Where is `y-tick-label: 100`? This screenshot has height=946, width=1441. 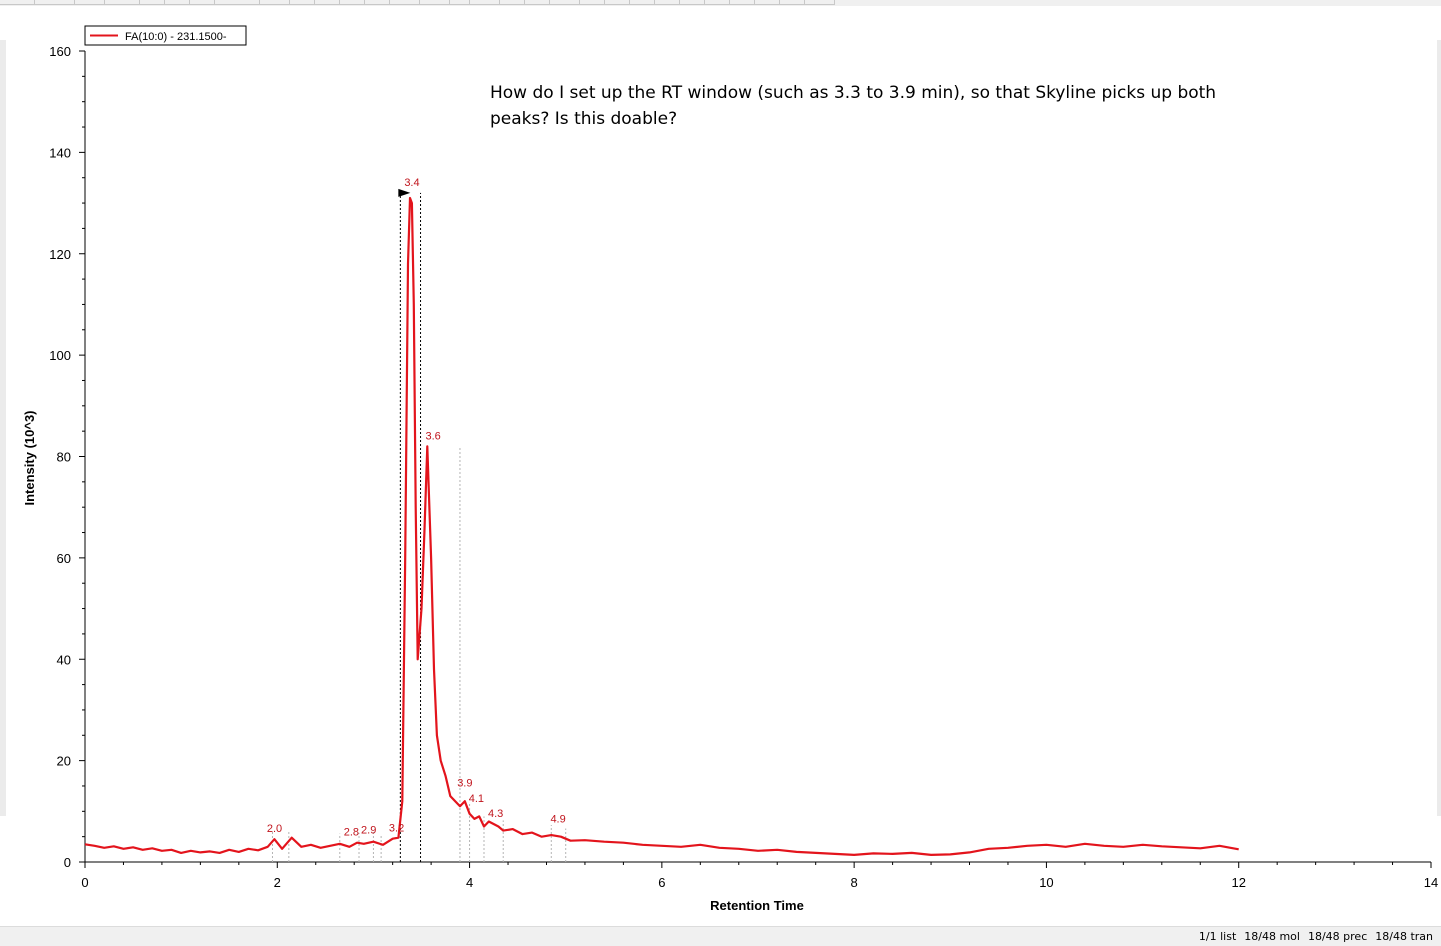
y-tick-label: 100 is located at coordinates (60, 355).